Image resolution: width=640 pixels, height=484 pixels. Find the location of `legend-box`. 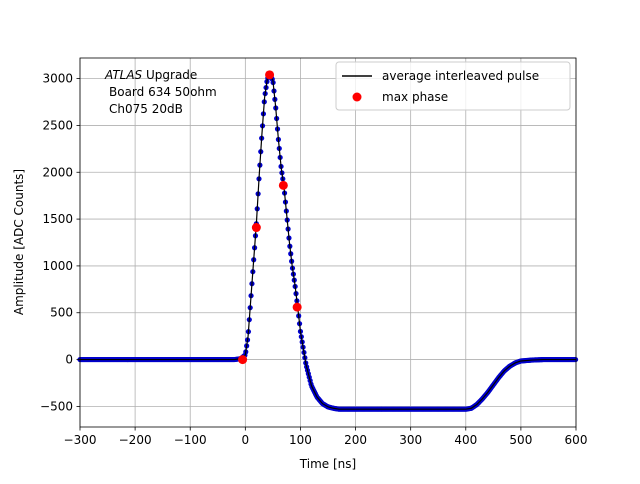

legend-box is located at coordinates (453, 86).